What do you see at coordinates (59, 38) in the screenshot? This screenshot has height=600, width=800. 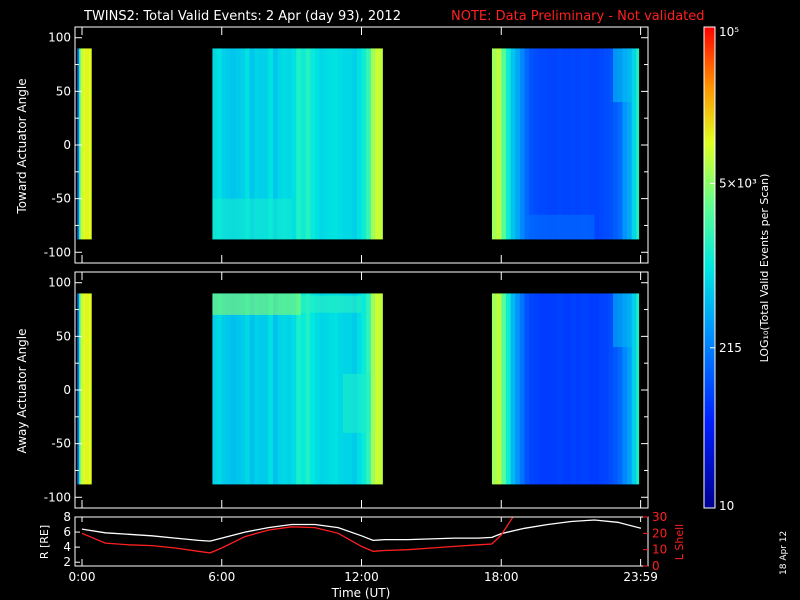 I see `y-tick-label: 100` at bounding box center [59, 38].